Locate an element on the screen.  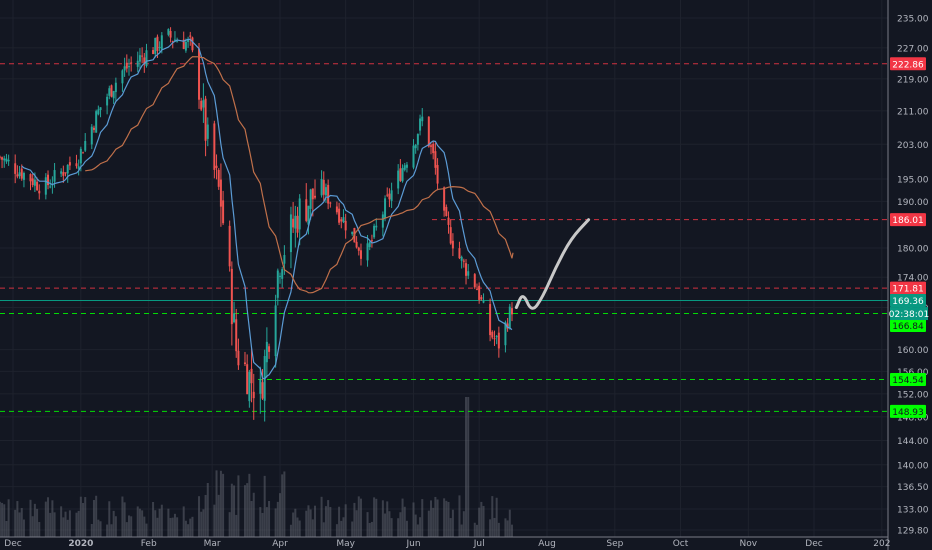
x-tick-label-7: Jul is located at coordinates (479, 544).